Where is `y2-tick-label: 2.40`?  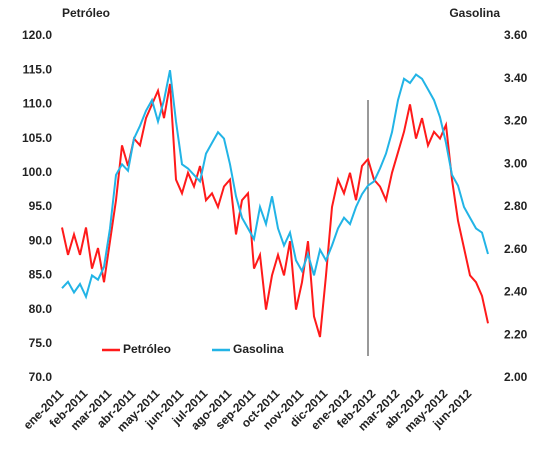
y2-tick-label: 2.40 is located at coordinates (516, 292).